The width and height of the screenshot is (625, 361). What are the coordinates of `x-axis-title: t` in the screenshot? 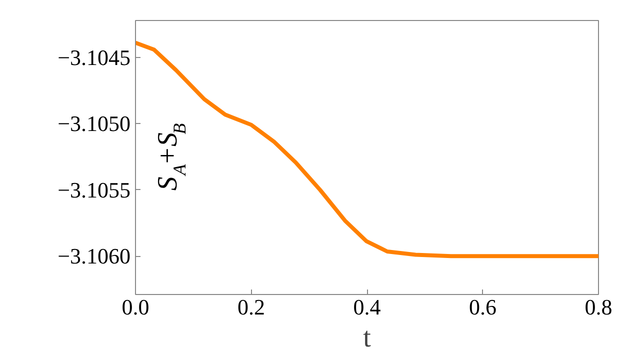 It's located at (367, 338).